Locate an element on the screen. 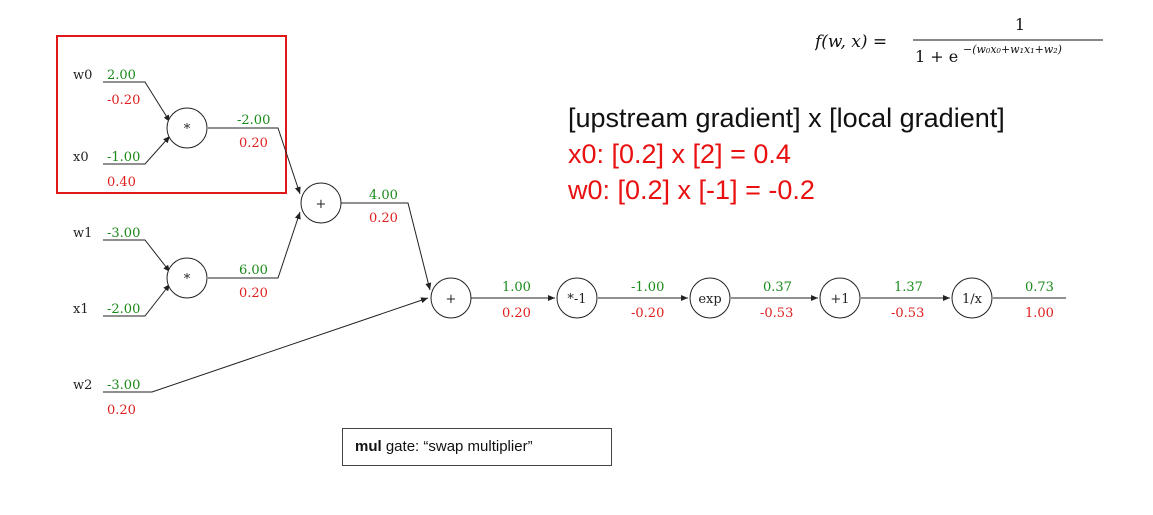 This screenshot has width=1153, height=515. formula-numerator: 1 is located at coordinates (1020, 24).